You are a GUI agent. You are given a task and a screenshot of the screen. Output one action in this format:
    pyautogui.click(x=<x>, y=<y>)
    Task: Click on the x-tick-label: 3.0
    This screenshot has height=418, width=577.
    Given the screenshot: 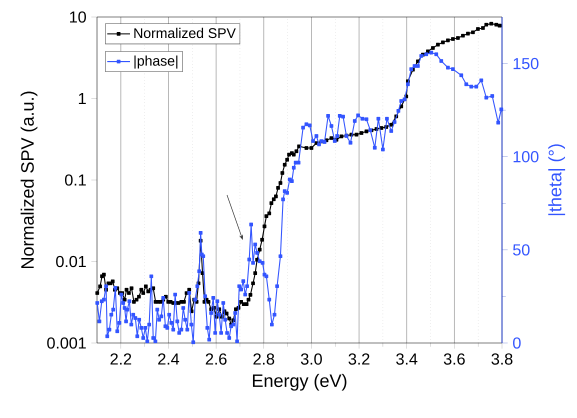 What is the action you would take?
    pyautogui.click(x=311, y=359)
    